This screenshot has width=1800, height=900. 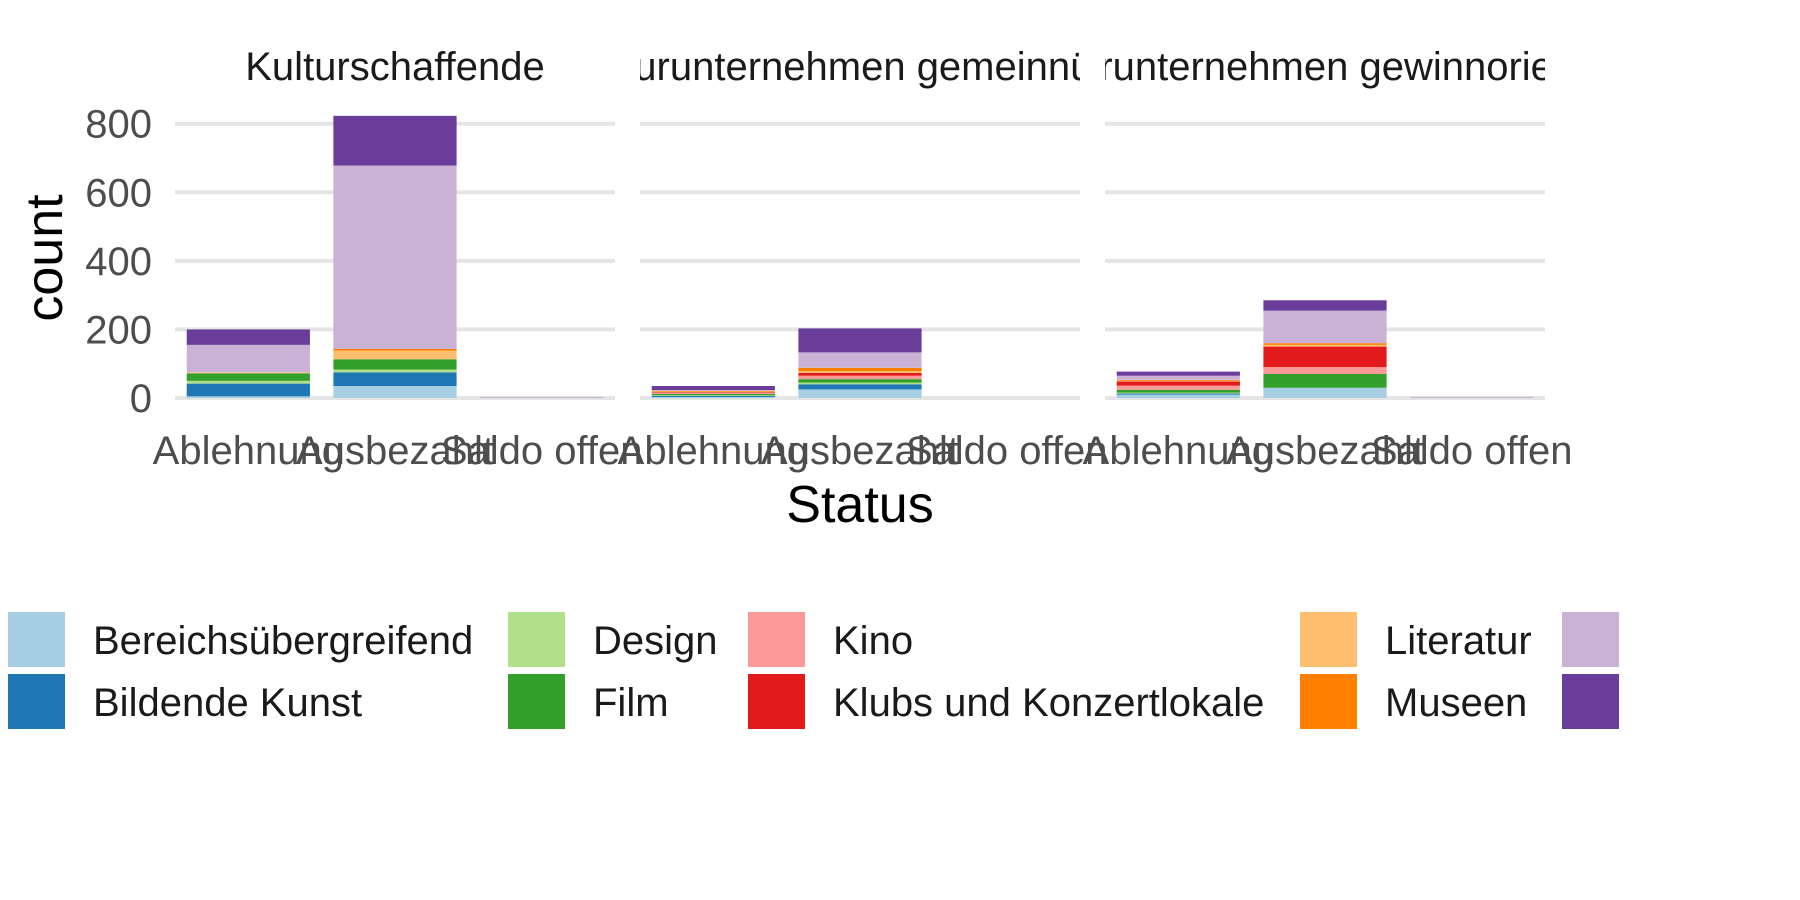 What do you see at coordinates (1458, 641) in the screenshot?
I see `legend-label: Literatur` at bounding box center [1458, 641].